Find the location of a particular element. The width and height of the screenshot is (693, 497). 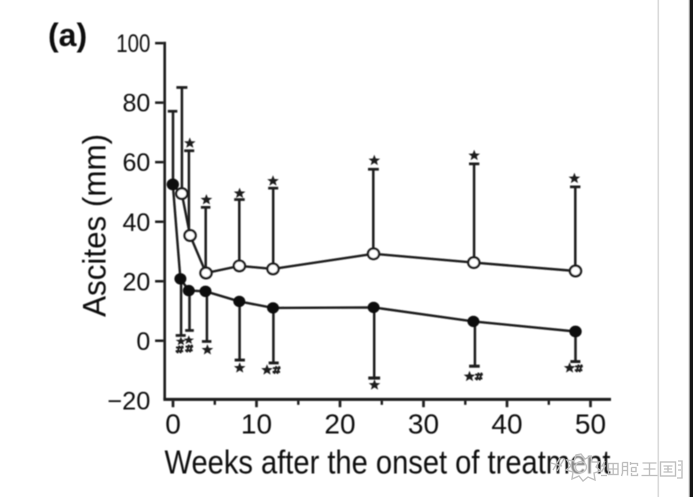

svg-text:Weeks after the onset of treat: Weeks after the onset of treatment is located at coordinates (388, 462).